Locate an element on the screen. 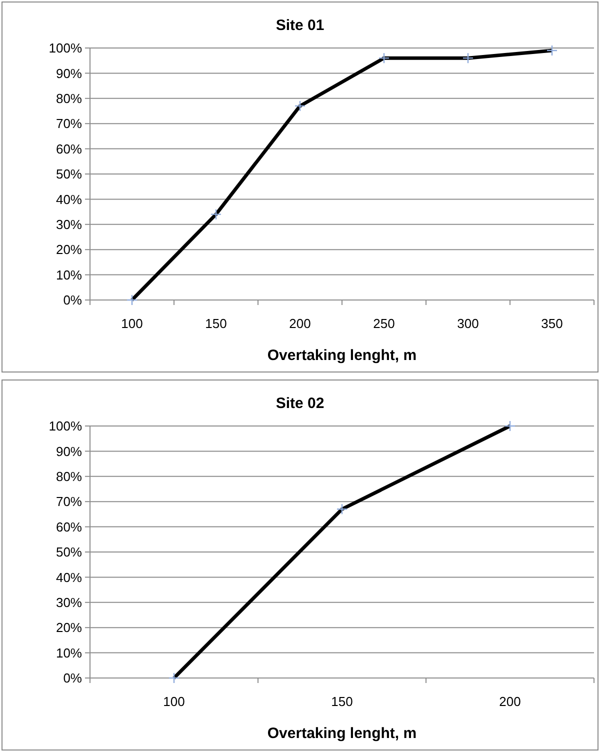 The width and height of the screenshot is (600, 755). x-tick-label: 300 is located at coordinates (468, 323).